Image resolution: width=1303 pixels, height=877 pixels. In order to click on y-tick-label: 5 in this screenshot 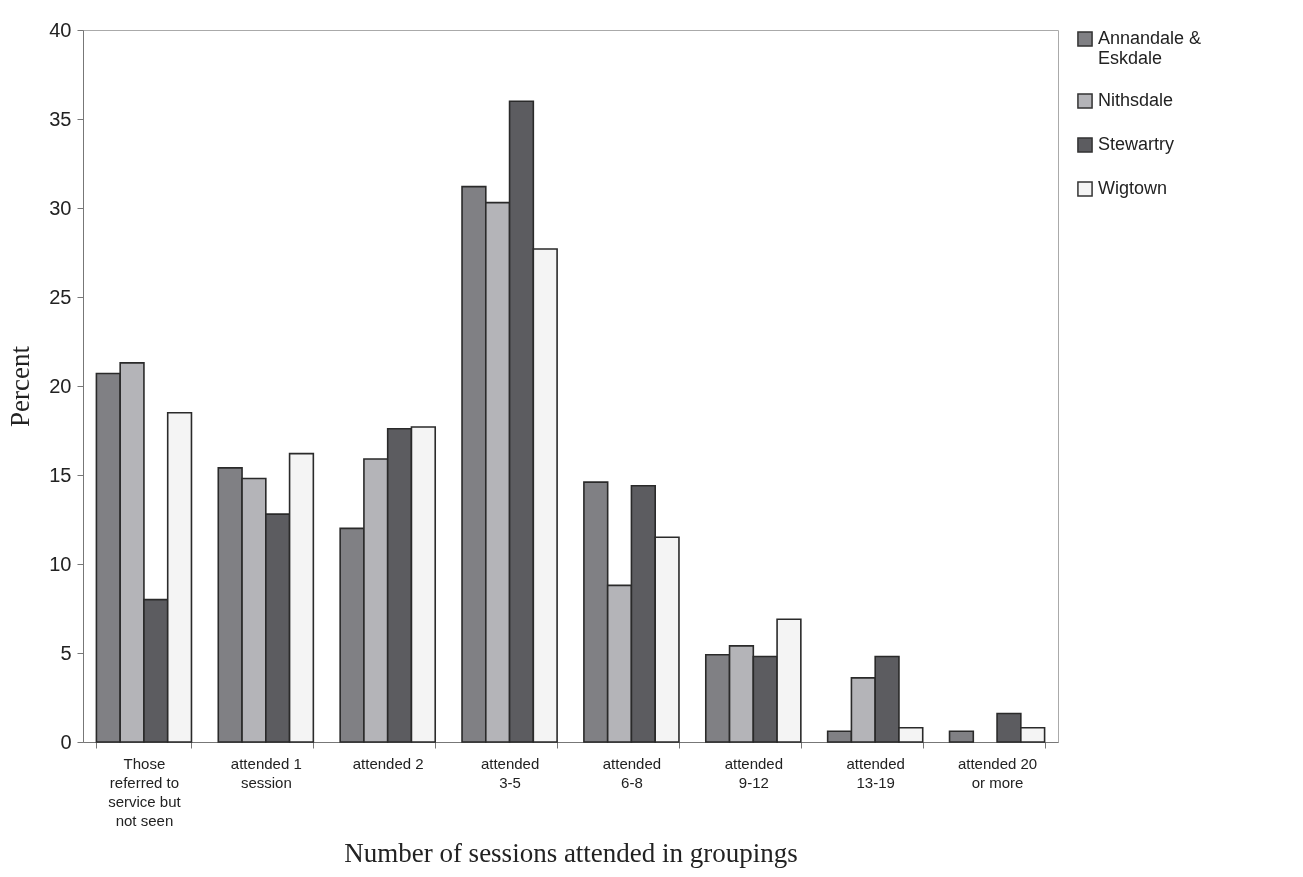, I will do `click(66, 652)`.